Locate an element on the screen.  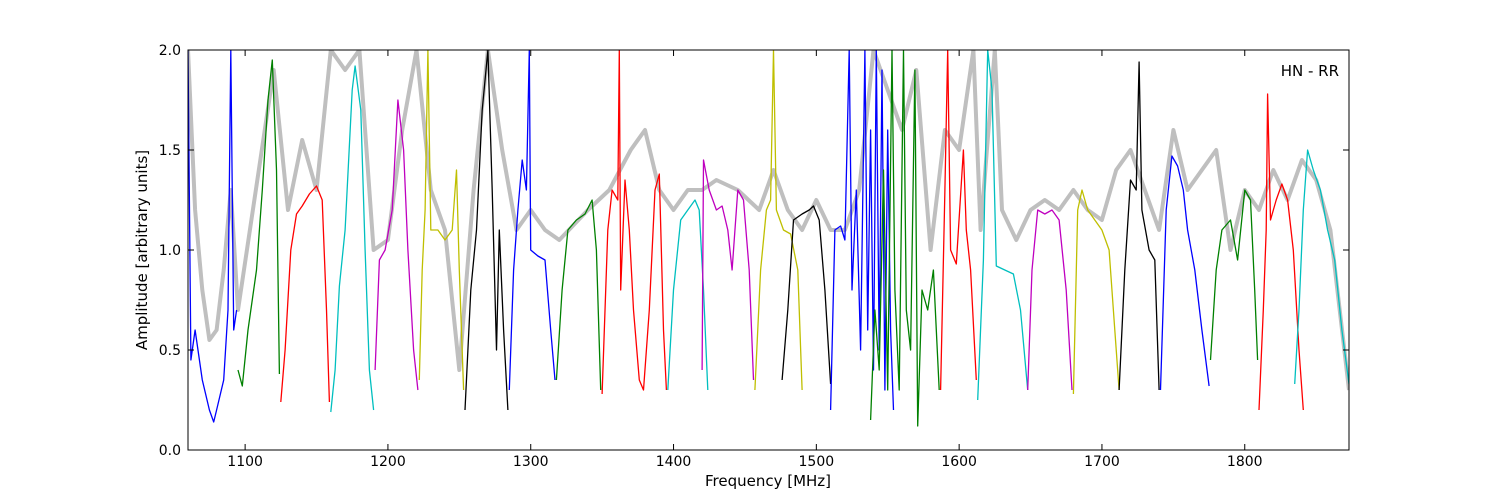
y-tick-label: 0.5 is located at coordinates (170, 351).